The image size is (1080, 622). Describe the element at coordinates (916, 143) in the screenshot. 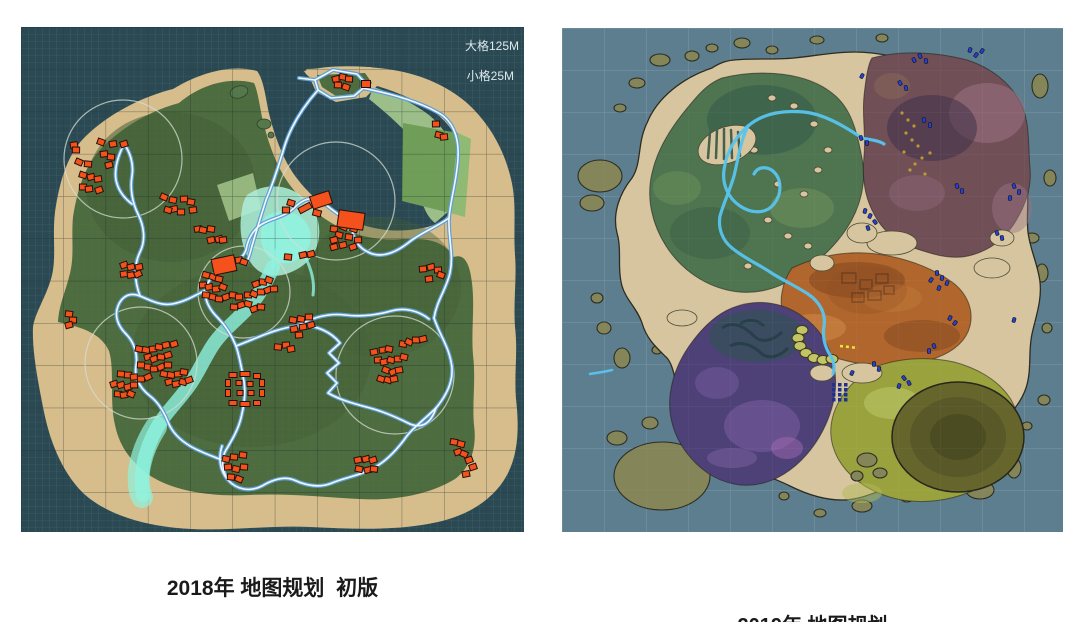

I see `resource-markers-yellow` at that location.